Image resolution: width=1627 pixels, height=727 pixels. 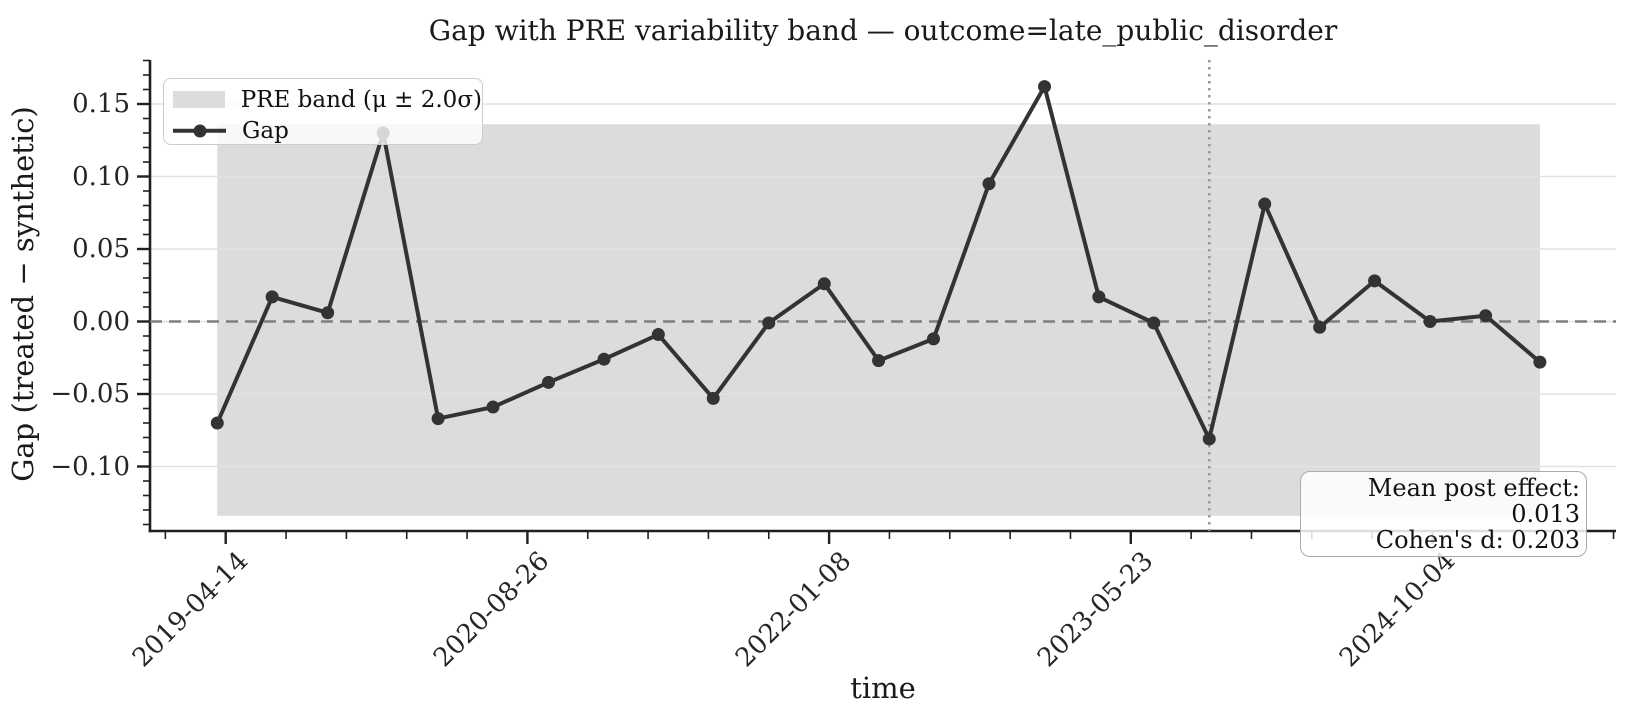 I want to click on gap-legend-label: Gap, so click(x=265, y=130).